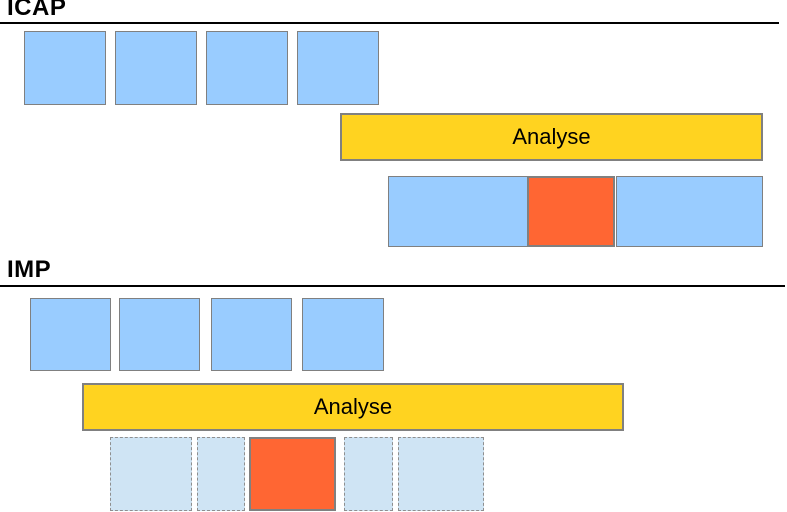 The width and height of the screenshot is (787, 512). What do you see at coordinates (392, 286) in the screenshot?
I see `title-underline-imp` at bounding box center [392, 286].